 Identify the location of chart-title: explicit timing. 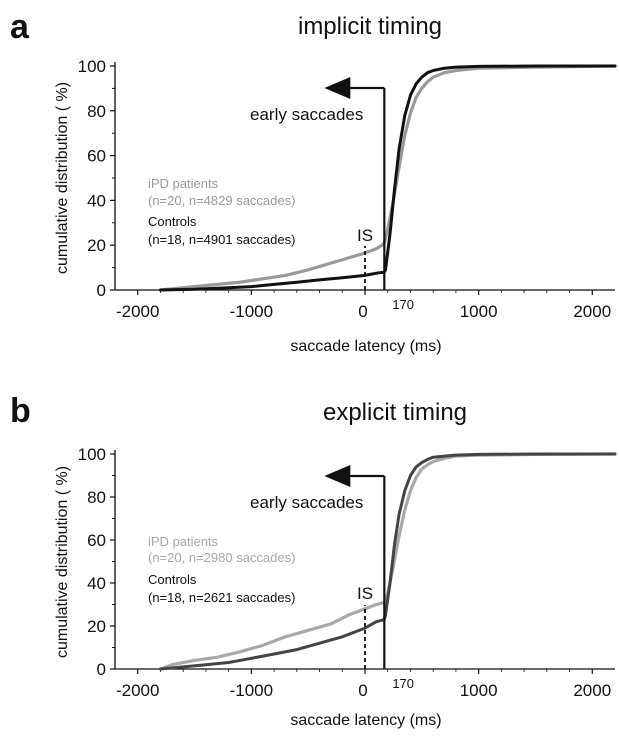
(395, 412).